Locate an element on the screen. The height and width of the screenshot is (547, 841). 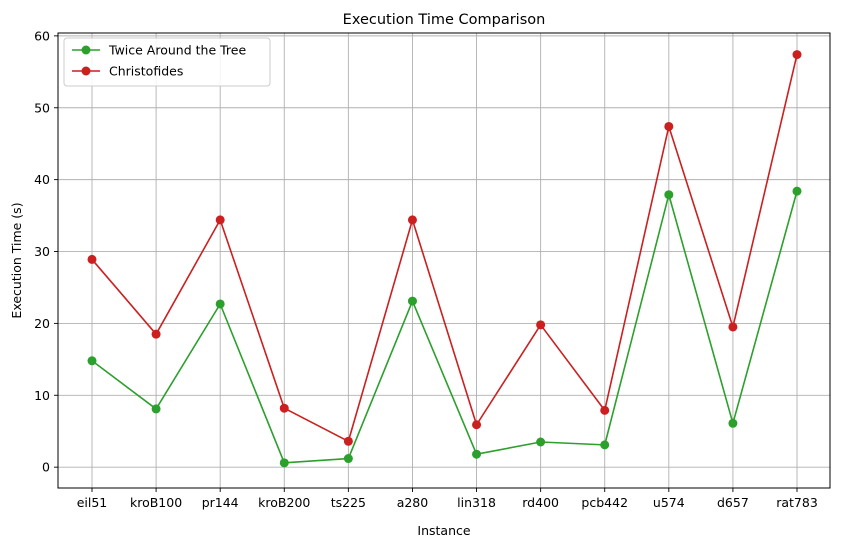
x-tick-label: u574 is located at coordinates (669, 502).